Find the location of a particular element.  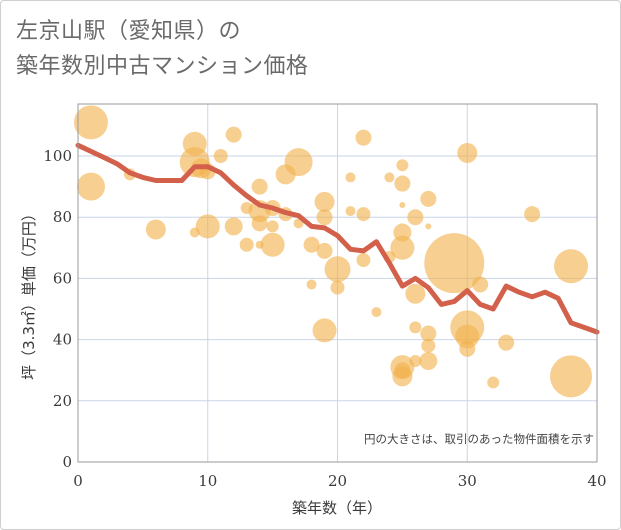

y-tick-label: 100 is located at coordinates (57, 156).